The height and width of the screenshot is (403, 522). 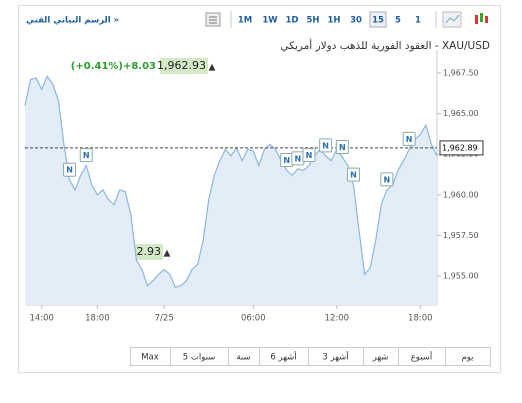 What do you see at coordinates (467, 358) in the screenshot?
I see `range-label: يوم` at bounding box center [467, 358].